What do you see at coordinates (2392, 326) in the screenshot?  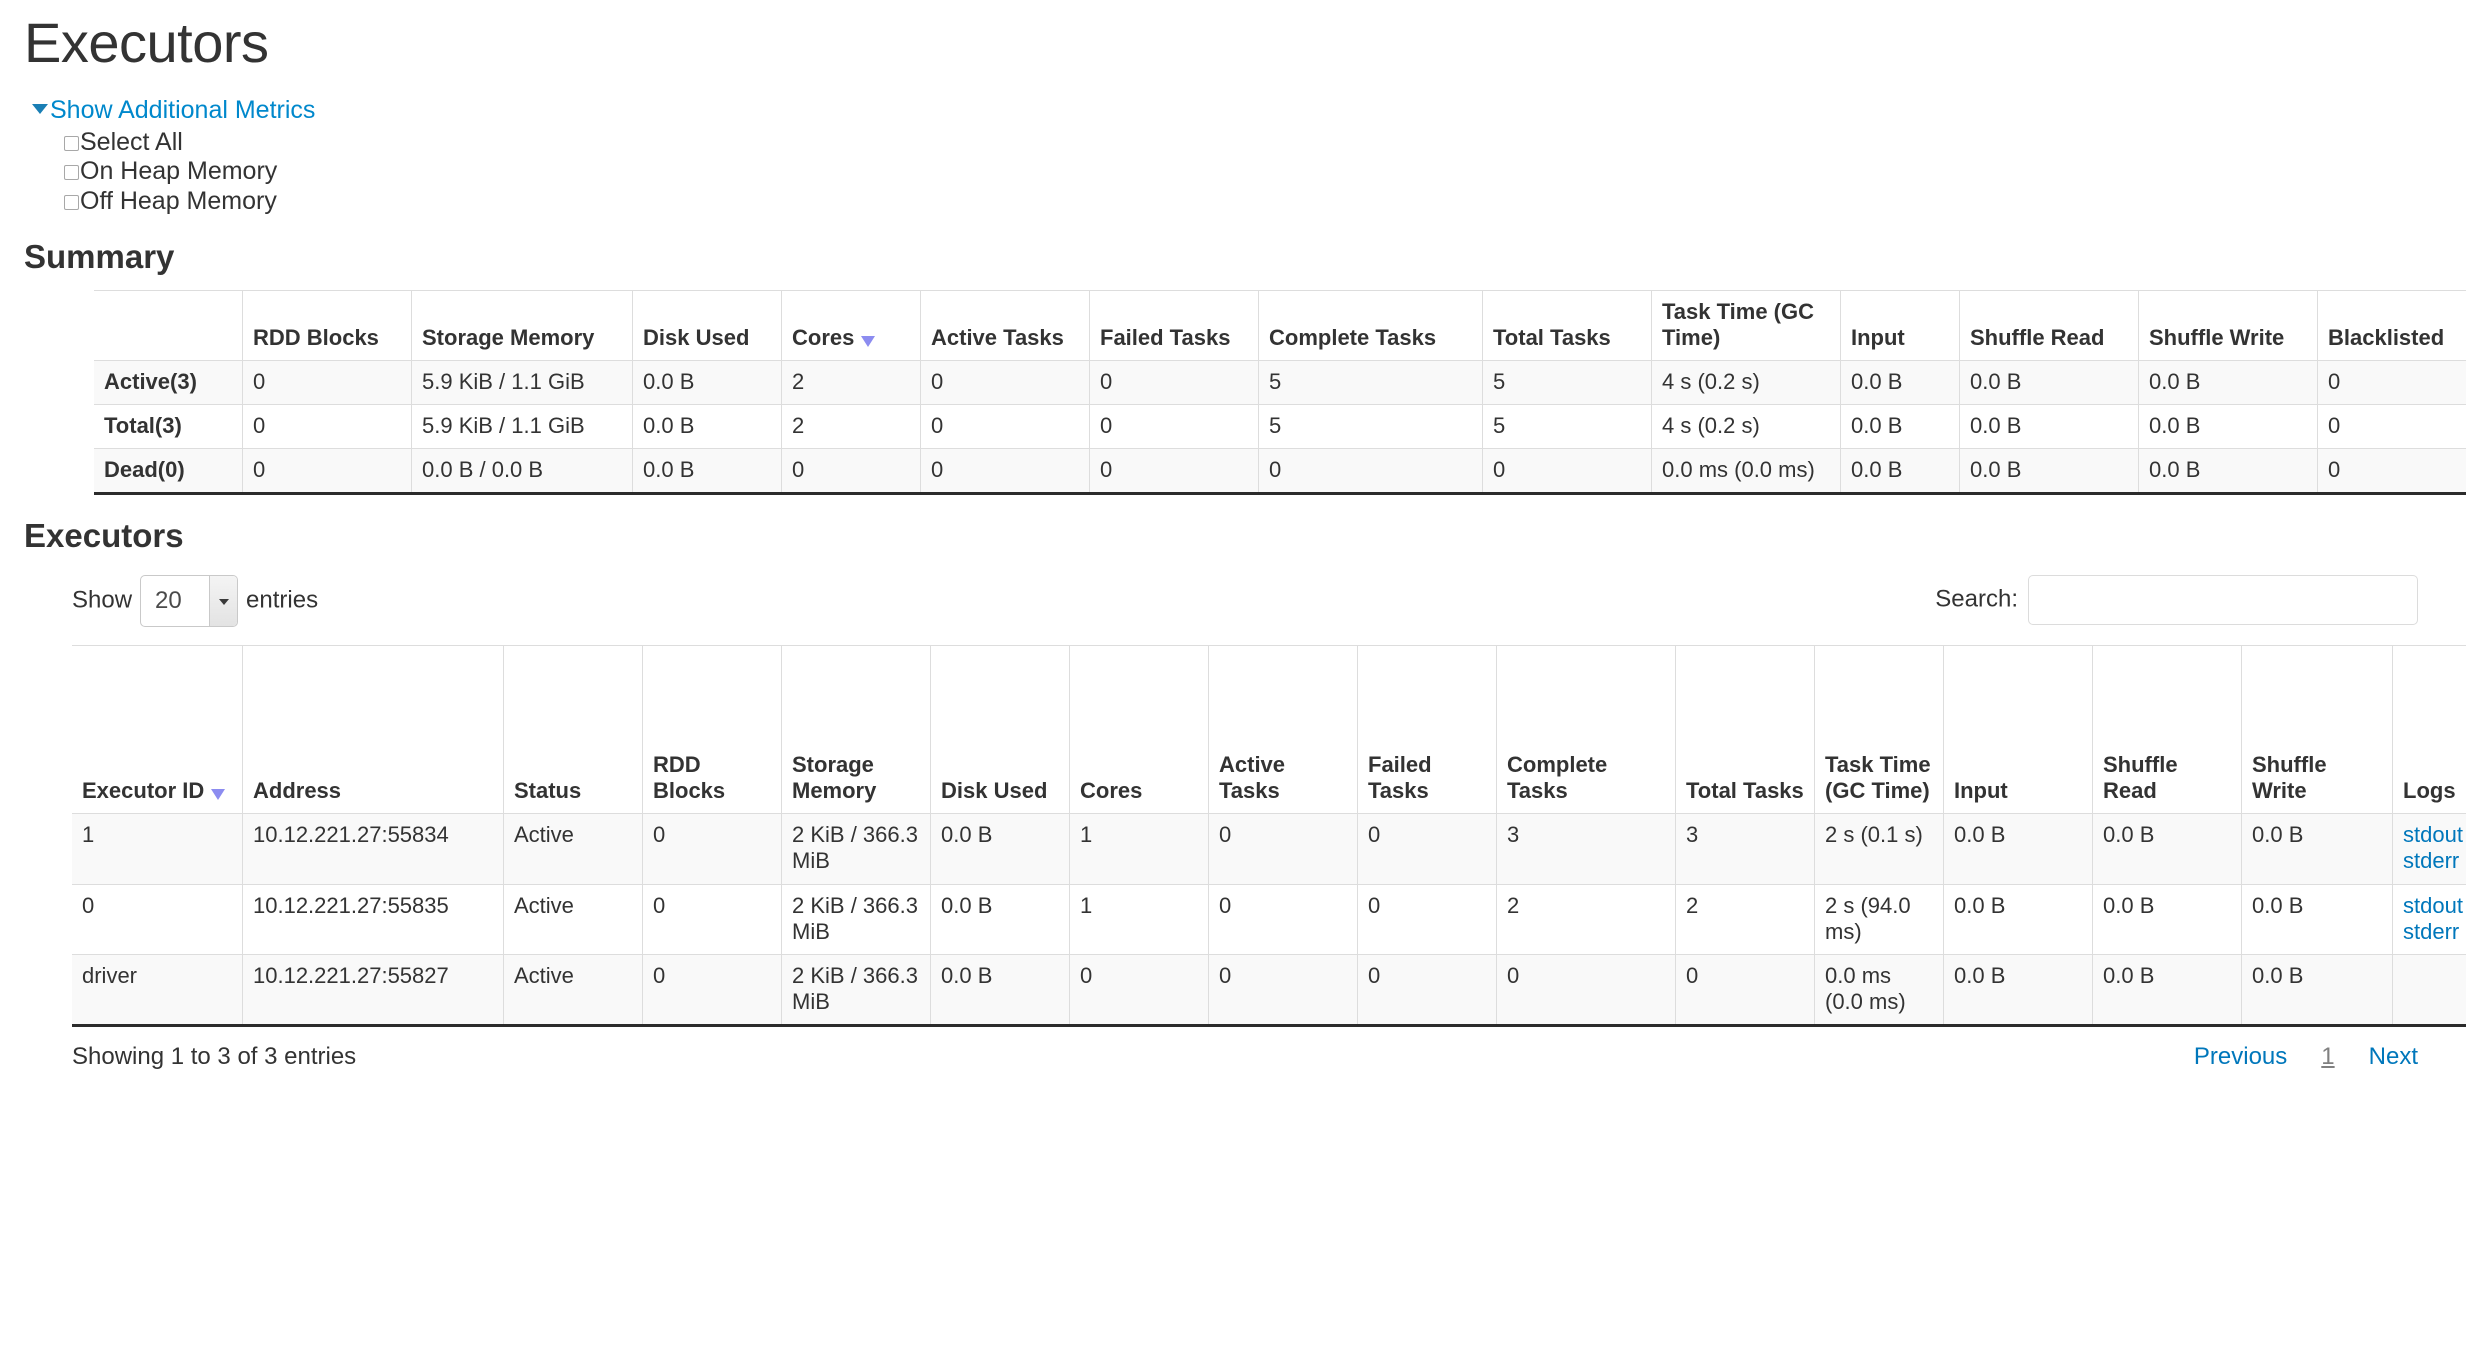 I see `summary-col-blacklisted: Blacklisted` at bounding box center [2392, 326].